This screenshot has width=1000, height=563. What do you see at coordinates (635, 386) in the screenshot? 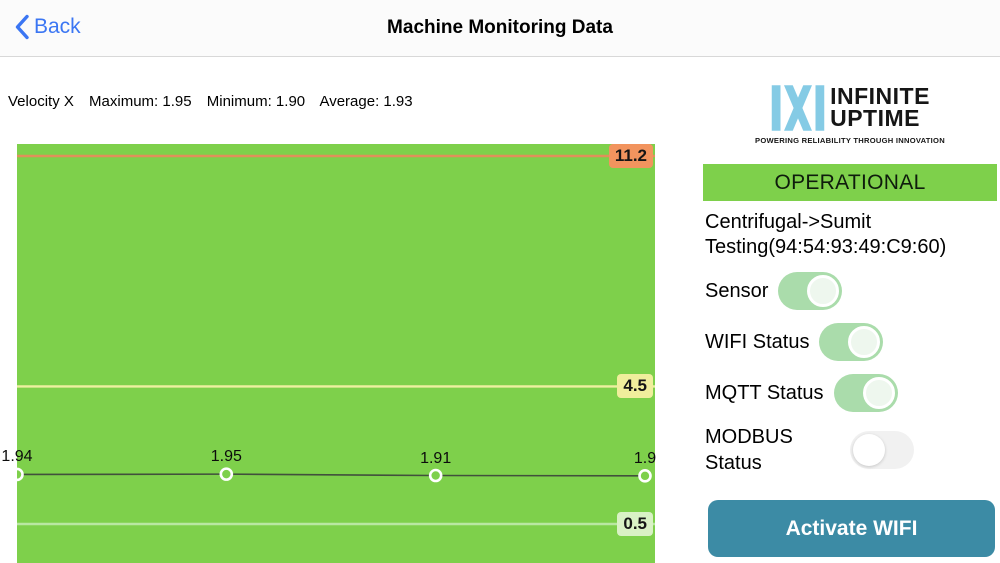
I see `threshold-label-4.5: 4.5` at bounding box center [635, 386].